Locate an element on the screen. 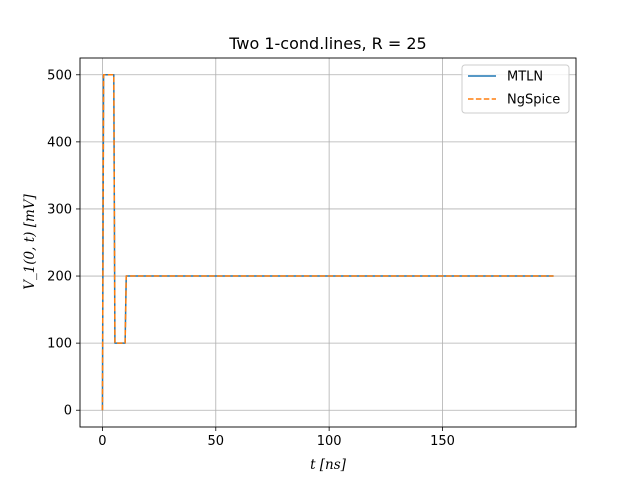  x-tick-label: 100 is located at coordinates (329, 441).